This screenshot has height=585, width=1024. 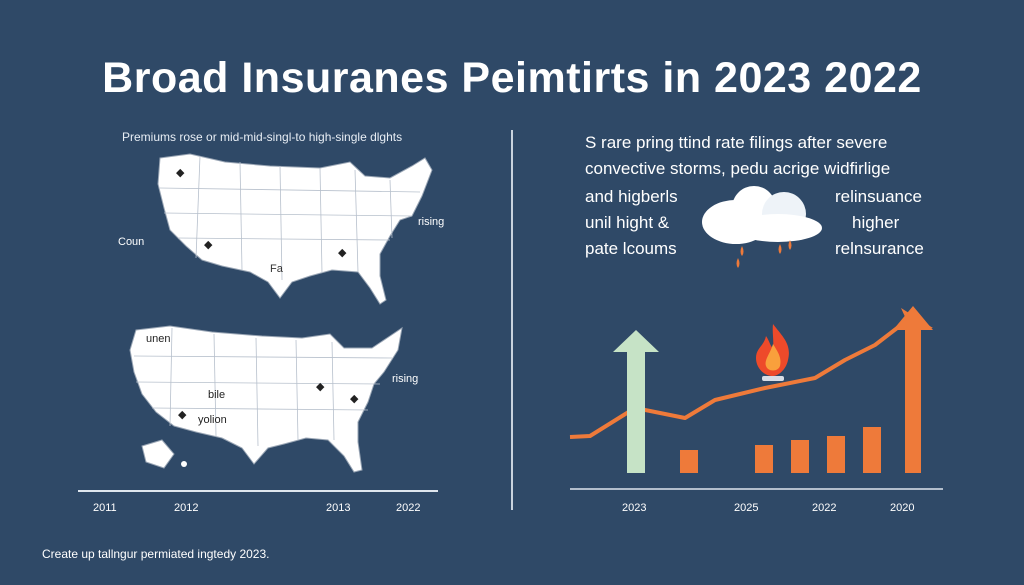 What do you see at coordinates (636, 401) in the screenshot?
I see `green-up-arrow` at bounding box center [636, 401].